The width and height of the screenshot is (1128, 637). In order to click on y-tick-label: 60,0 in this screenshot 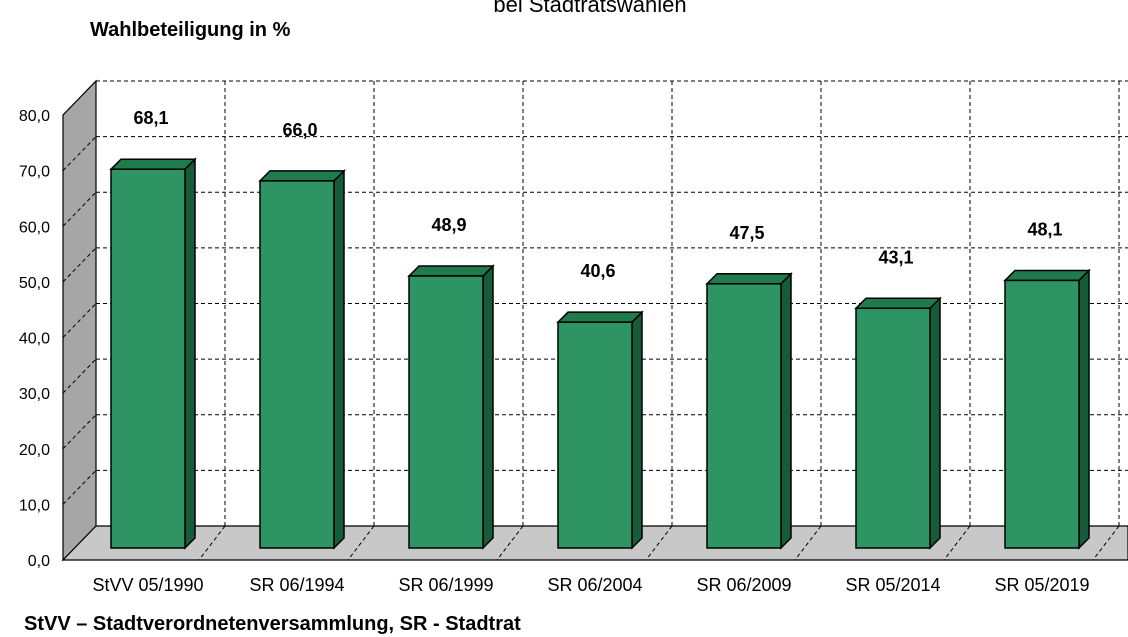, I will do `click(34, 227)`.